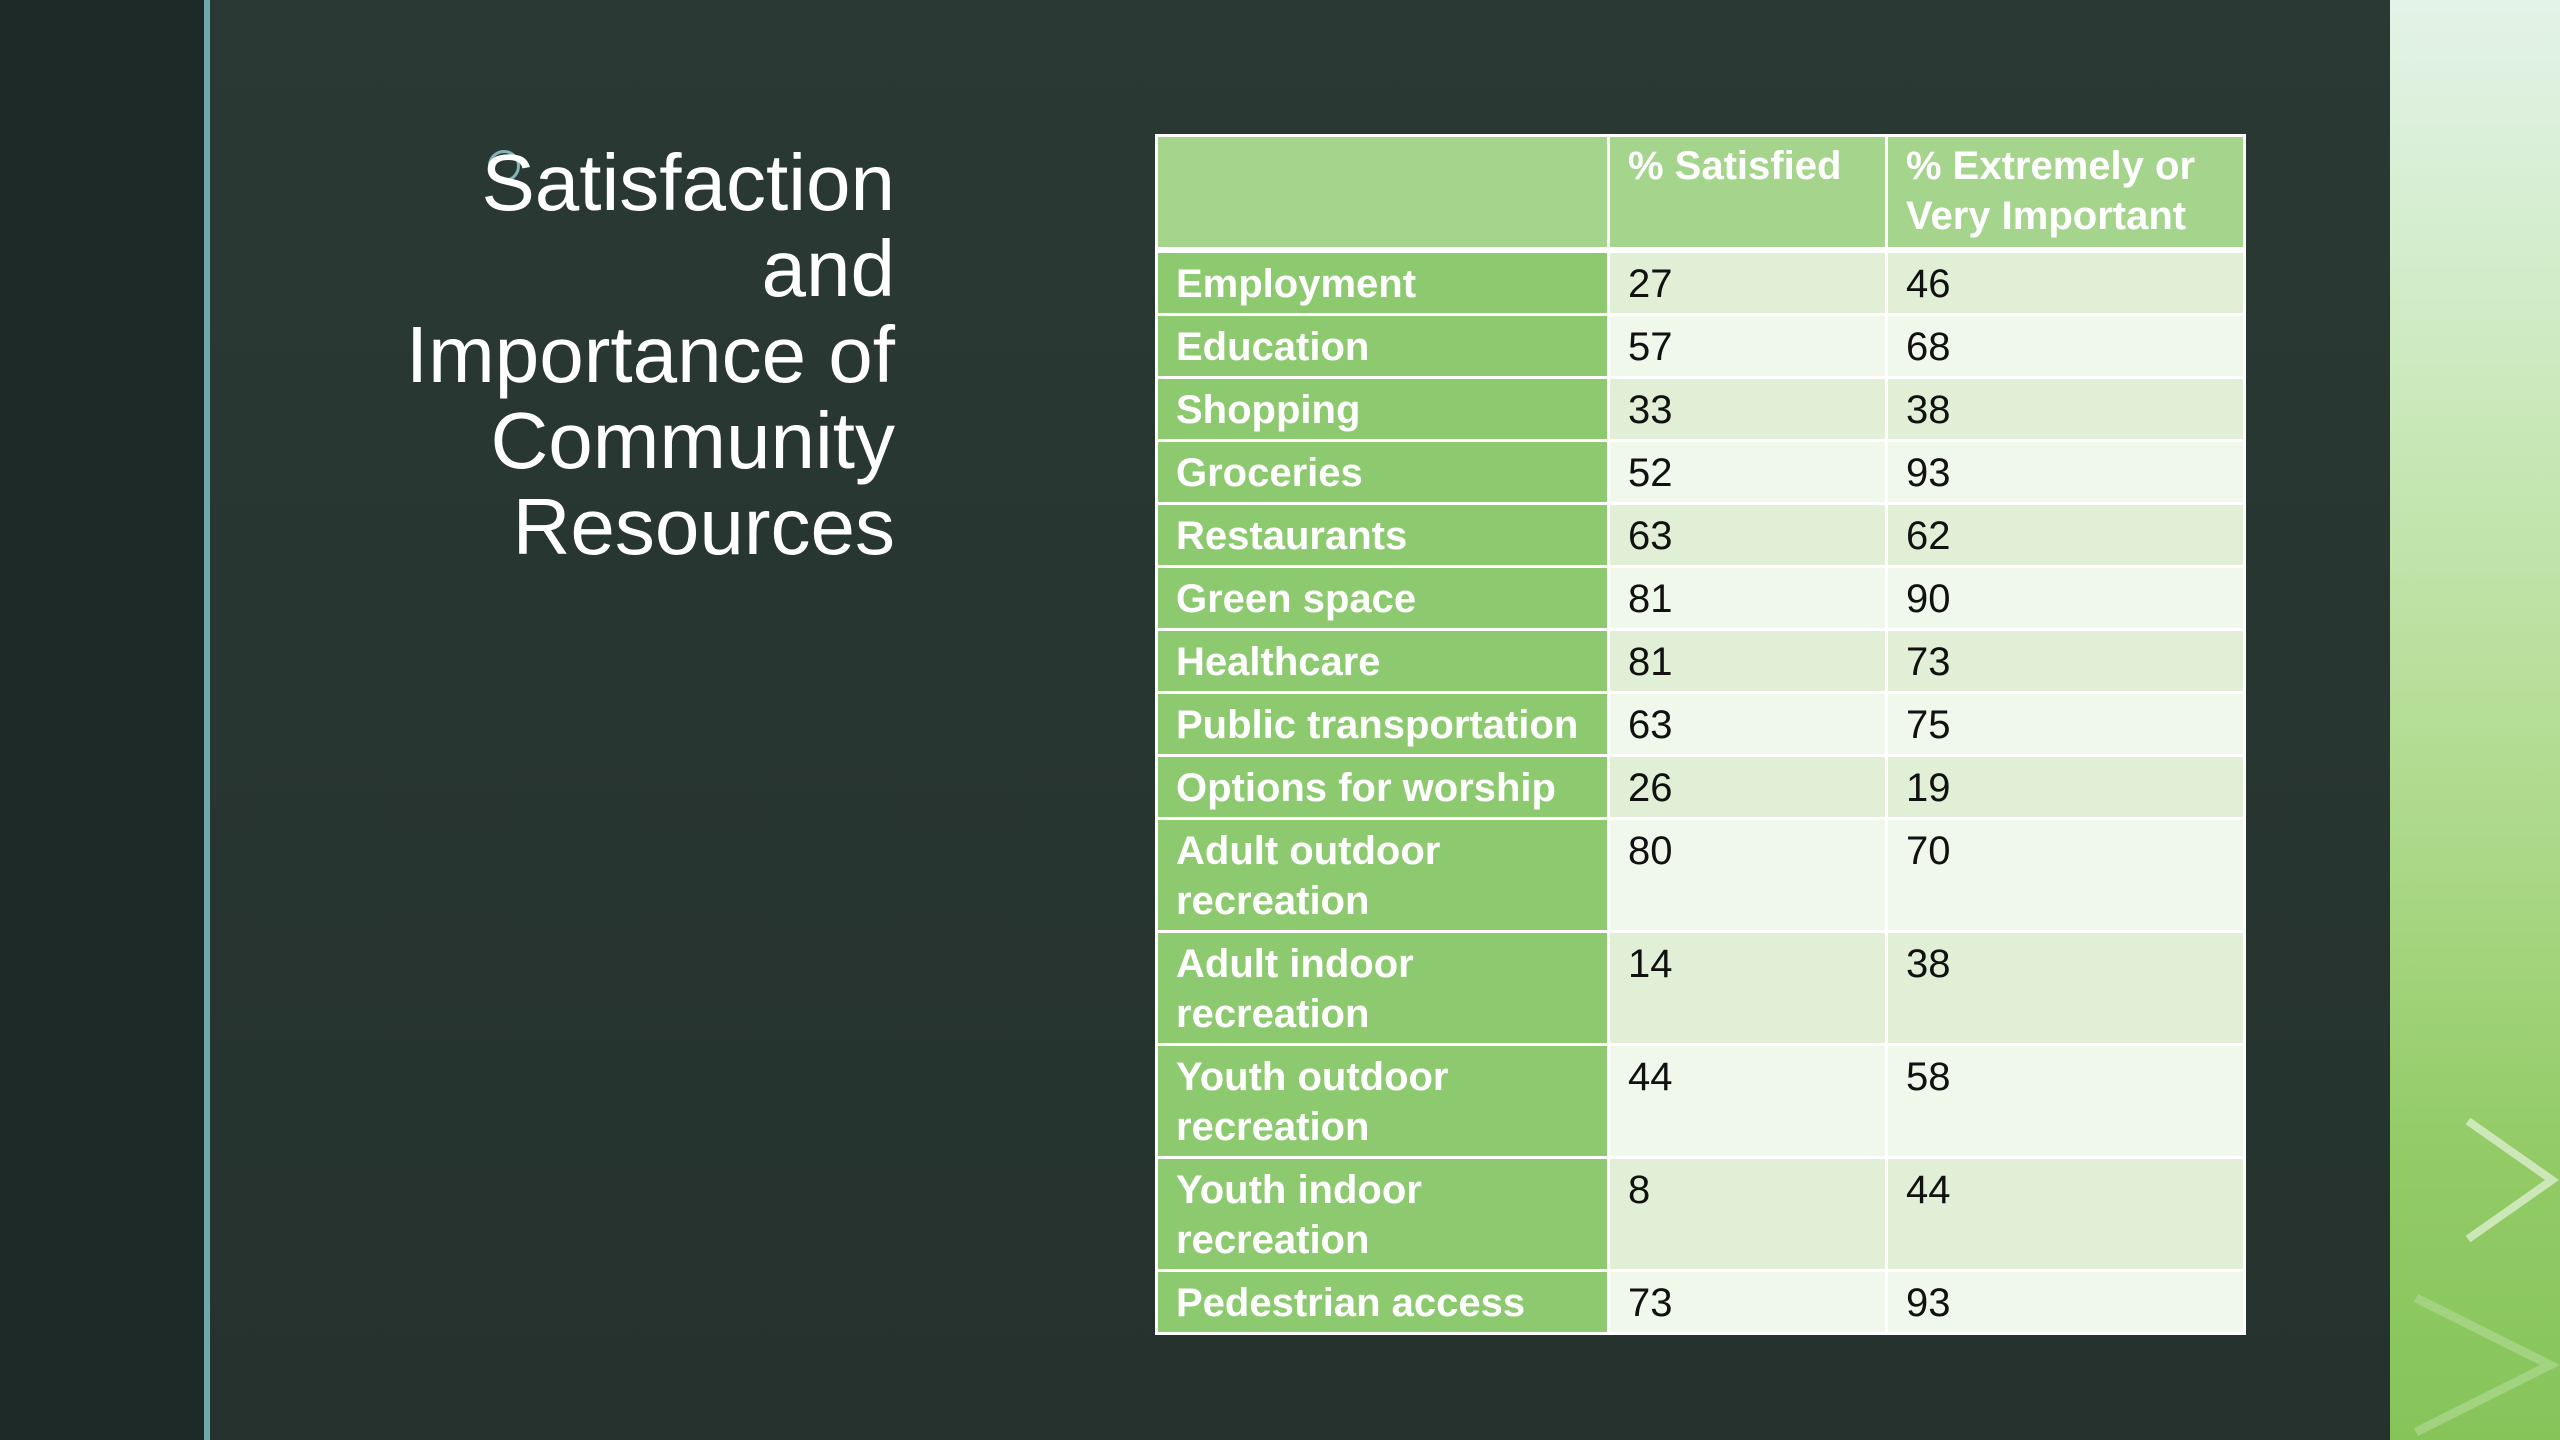 The image size is (2560, 1440). I want to click on row-resource-cell: Adult outdoor recreation, so click(1382, 875).